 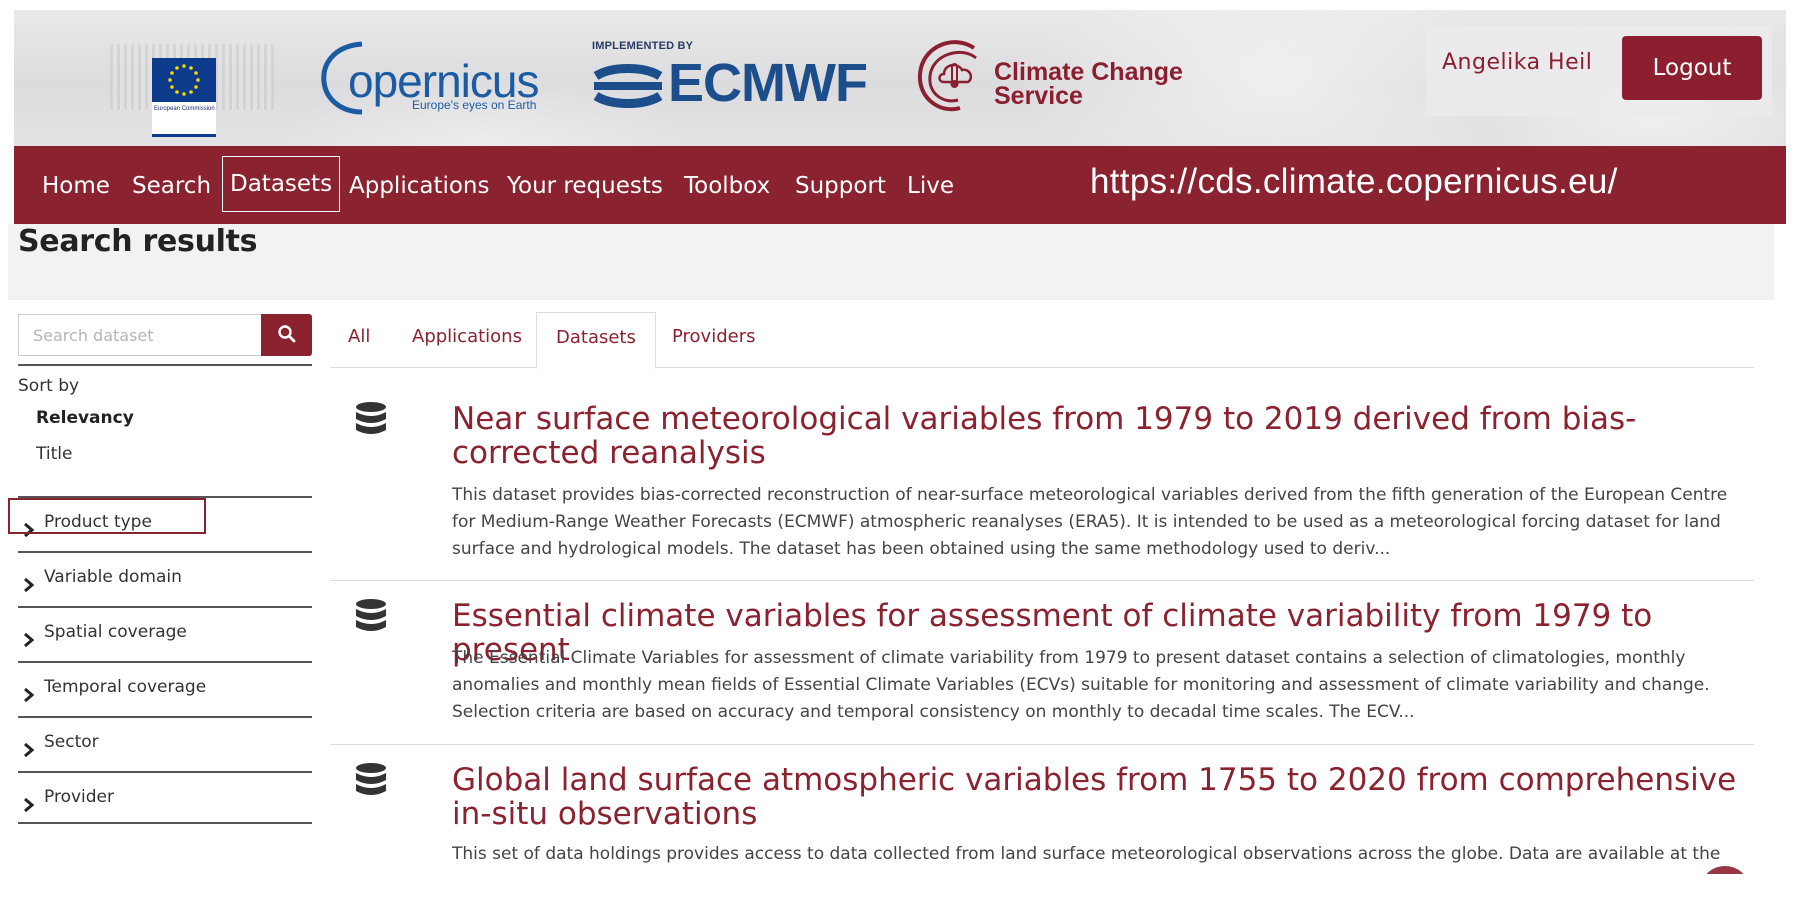 I want to click on nav-applications: Applications, so click(x=419, y=186).